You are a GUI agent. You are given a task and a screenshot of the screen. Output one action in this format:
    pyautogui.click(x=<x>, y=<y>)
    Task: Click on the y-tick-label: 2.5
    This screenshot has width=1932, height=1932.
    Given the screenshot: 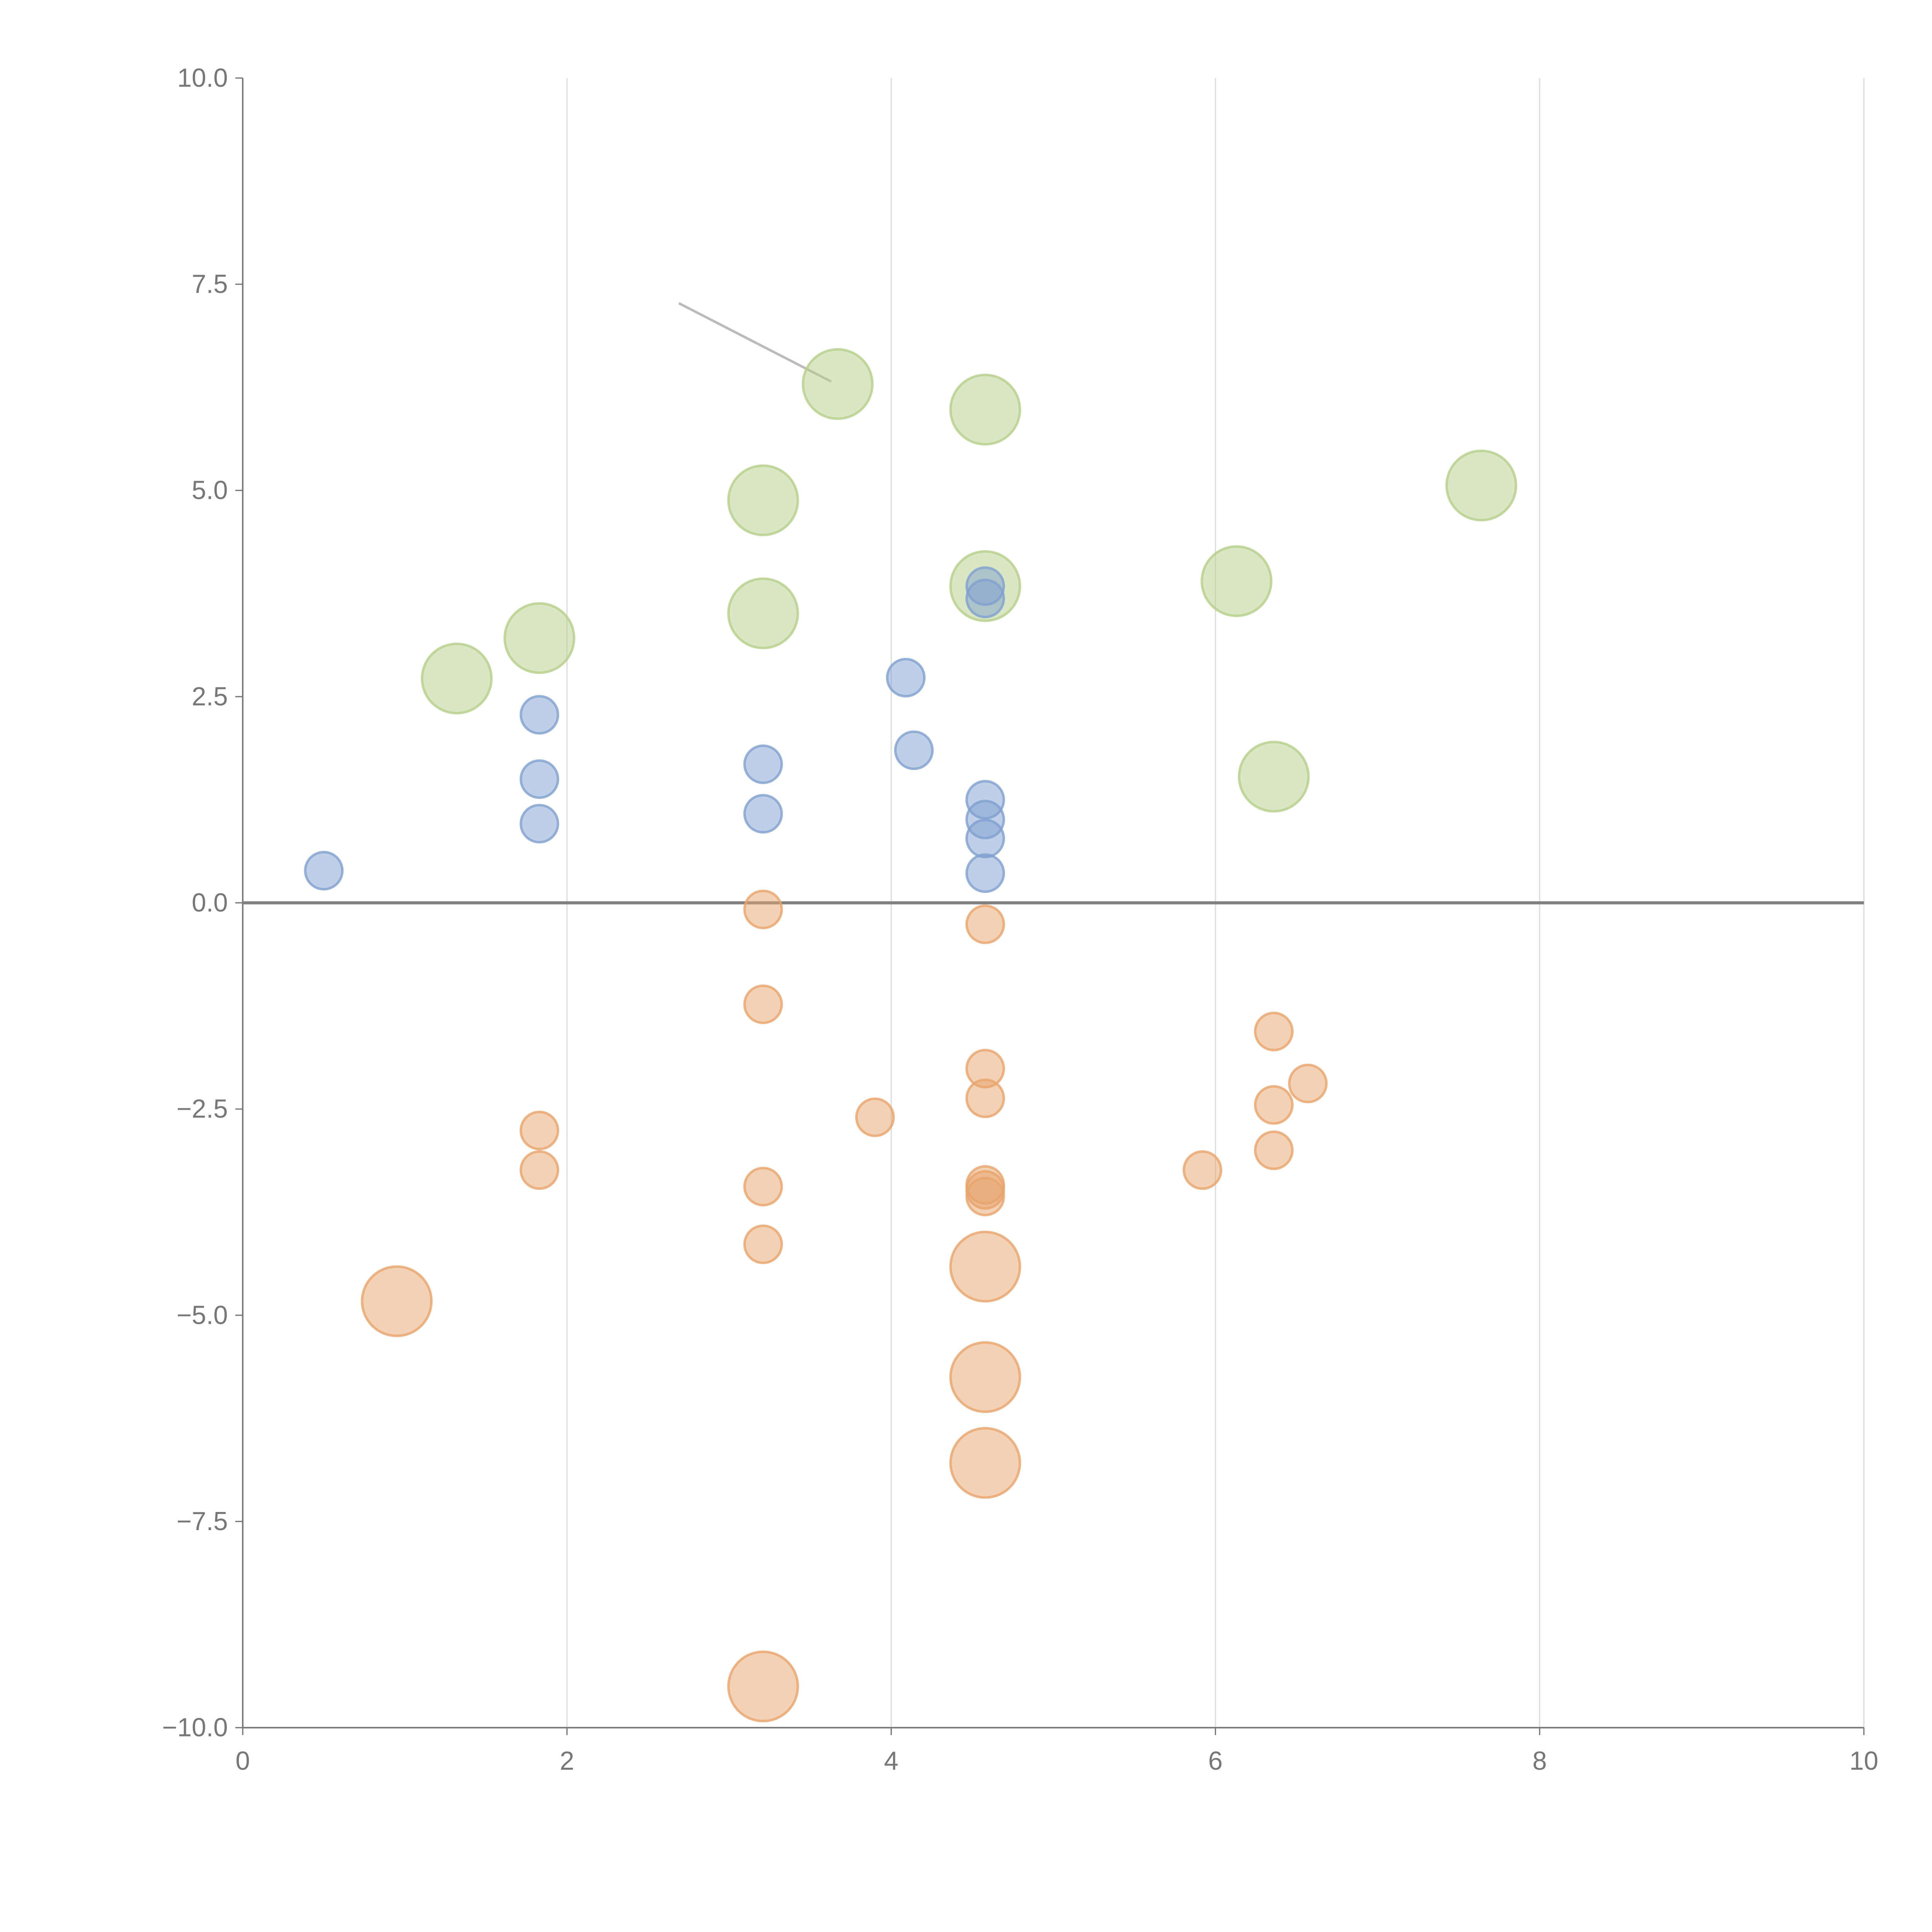 What is the action you would take?
    pyautogui.click(x=210, y=696)
    